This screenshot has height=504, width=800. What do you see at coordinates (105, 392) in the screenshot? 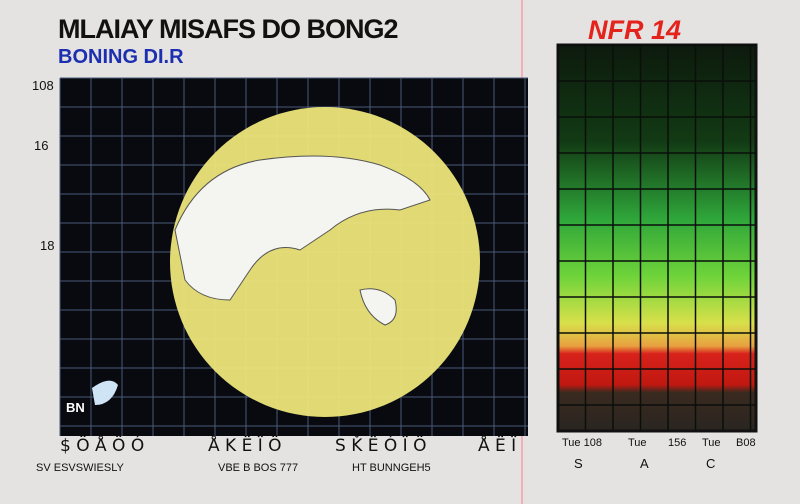
I see `marker` at bounding box center [105, 392].